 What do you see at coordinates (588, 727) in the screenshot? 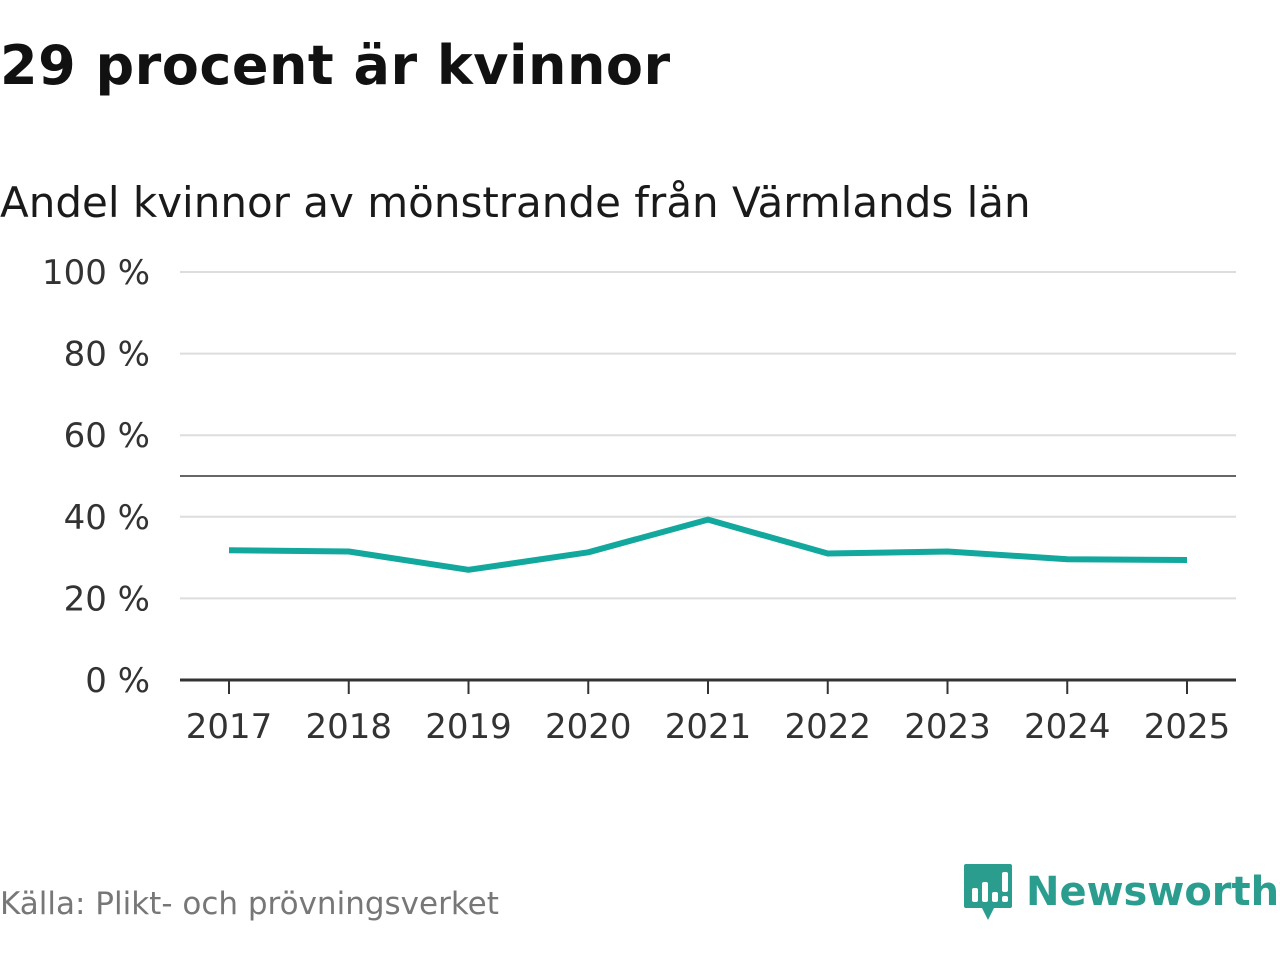
I see `x-tick-label: 2020` at bounding box center [588, 727].